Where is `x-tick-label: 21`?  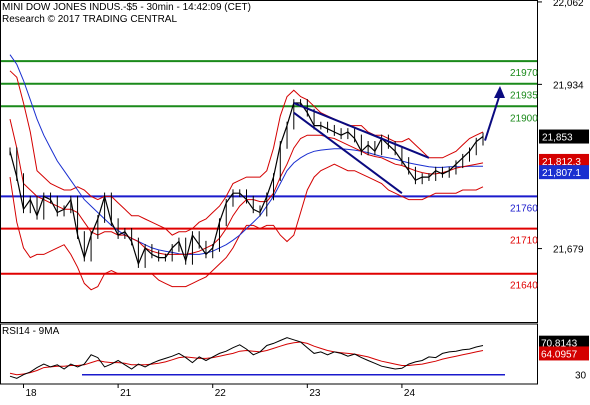 x-tick-label: 21 is located at coordinates (126, 393).